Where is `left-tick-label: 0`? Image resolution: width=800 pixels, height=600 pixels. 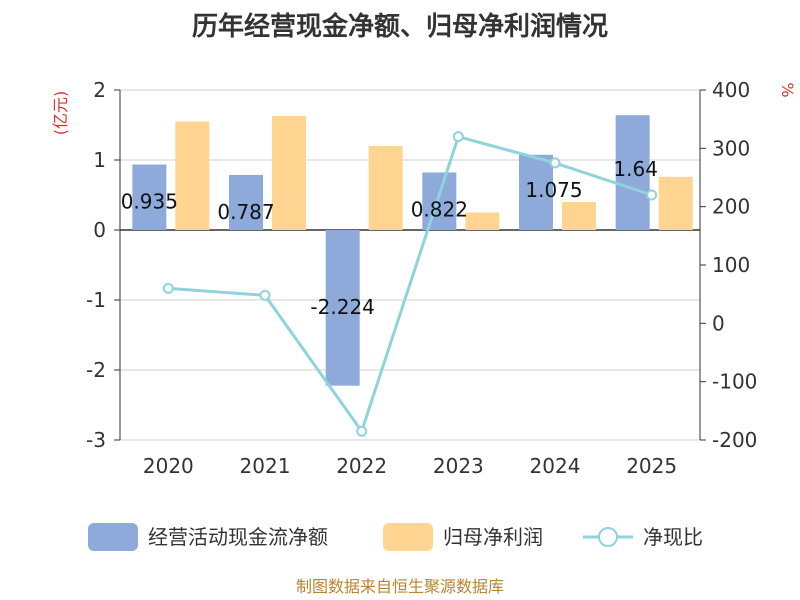 left-tick-label: 0 is located at coordinates (99, 230).